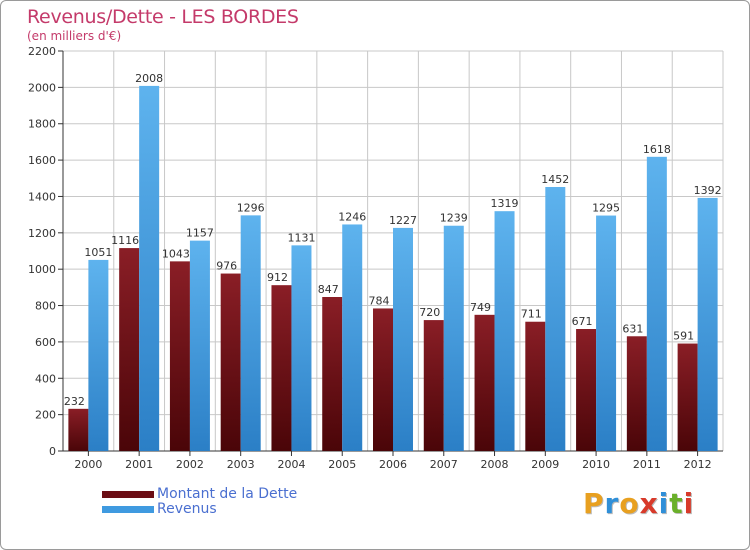 The image size is (750, 550). I want to click on value-label-revenus-2005: 1246, so click(352, 216).